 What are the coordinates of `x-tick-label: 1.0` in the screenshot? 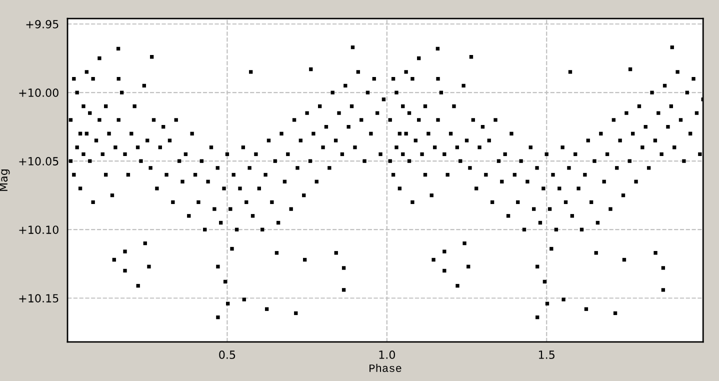 It's located at (387, 354).